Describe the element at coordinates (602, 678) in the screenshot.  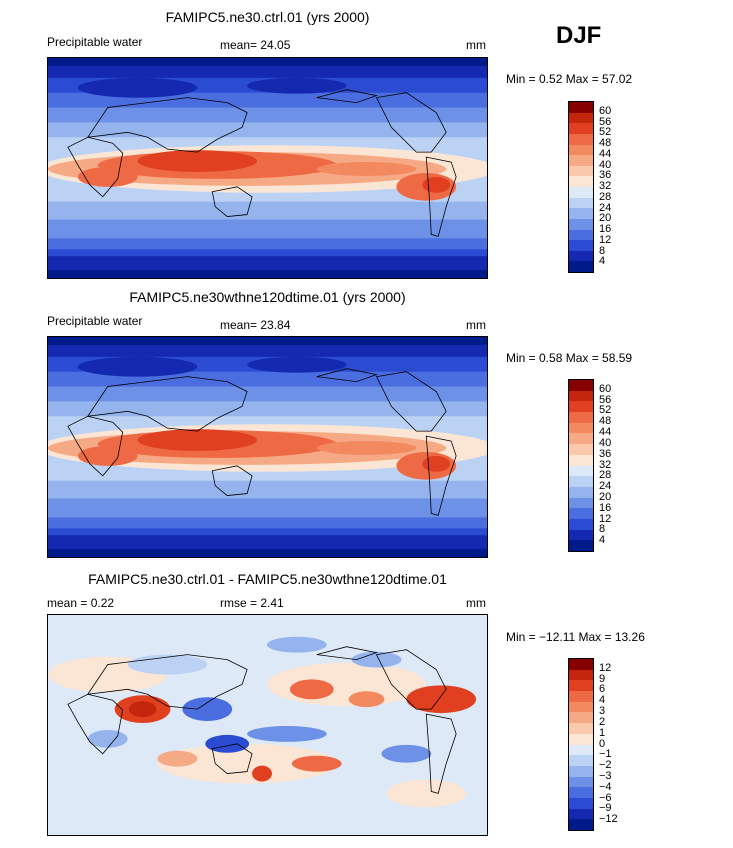
I see `panel3-colorbar-tick-label: 9` at that location.